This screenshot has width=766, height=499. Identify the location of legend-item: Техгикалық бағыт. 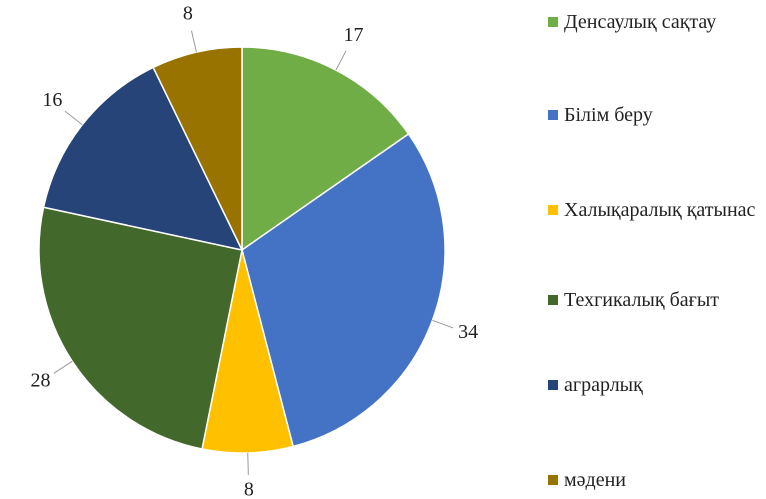
(655, 300).